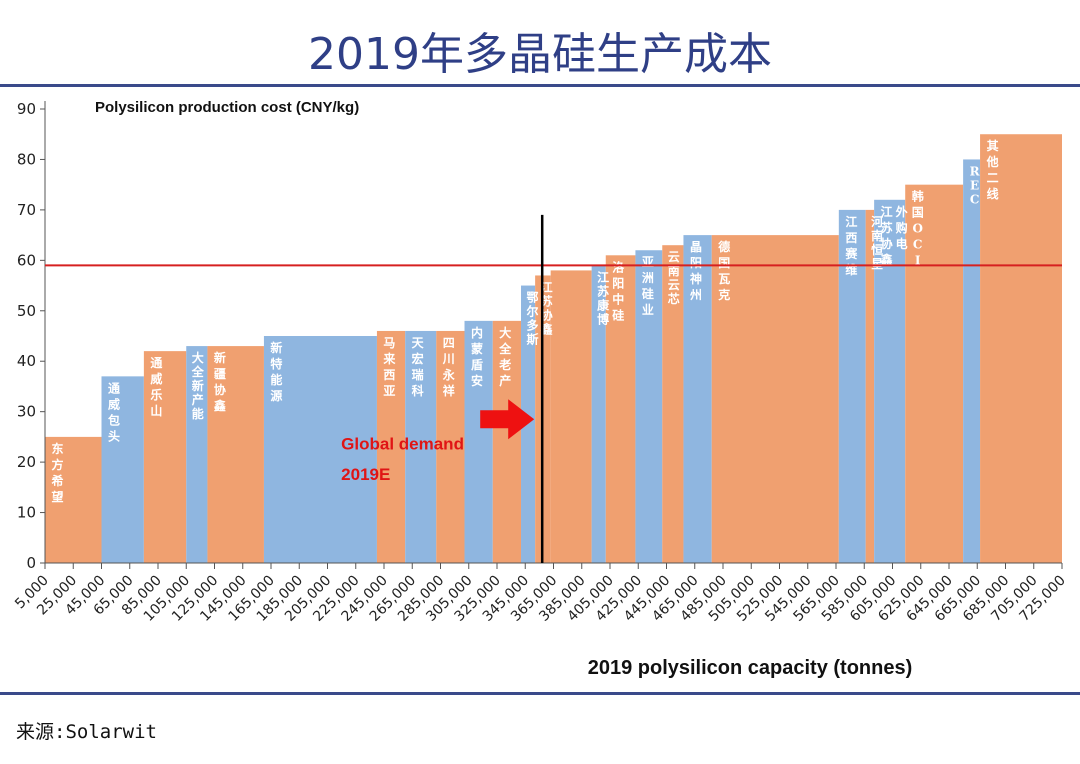 The height and width of the screenshot is (764, 1080). I want to click on bar-label-5: 新特能源, so click(276, 371).